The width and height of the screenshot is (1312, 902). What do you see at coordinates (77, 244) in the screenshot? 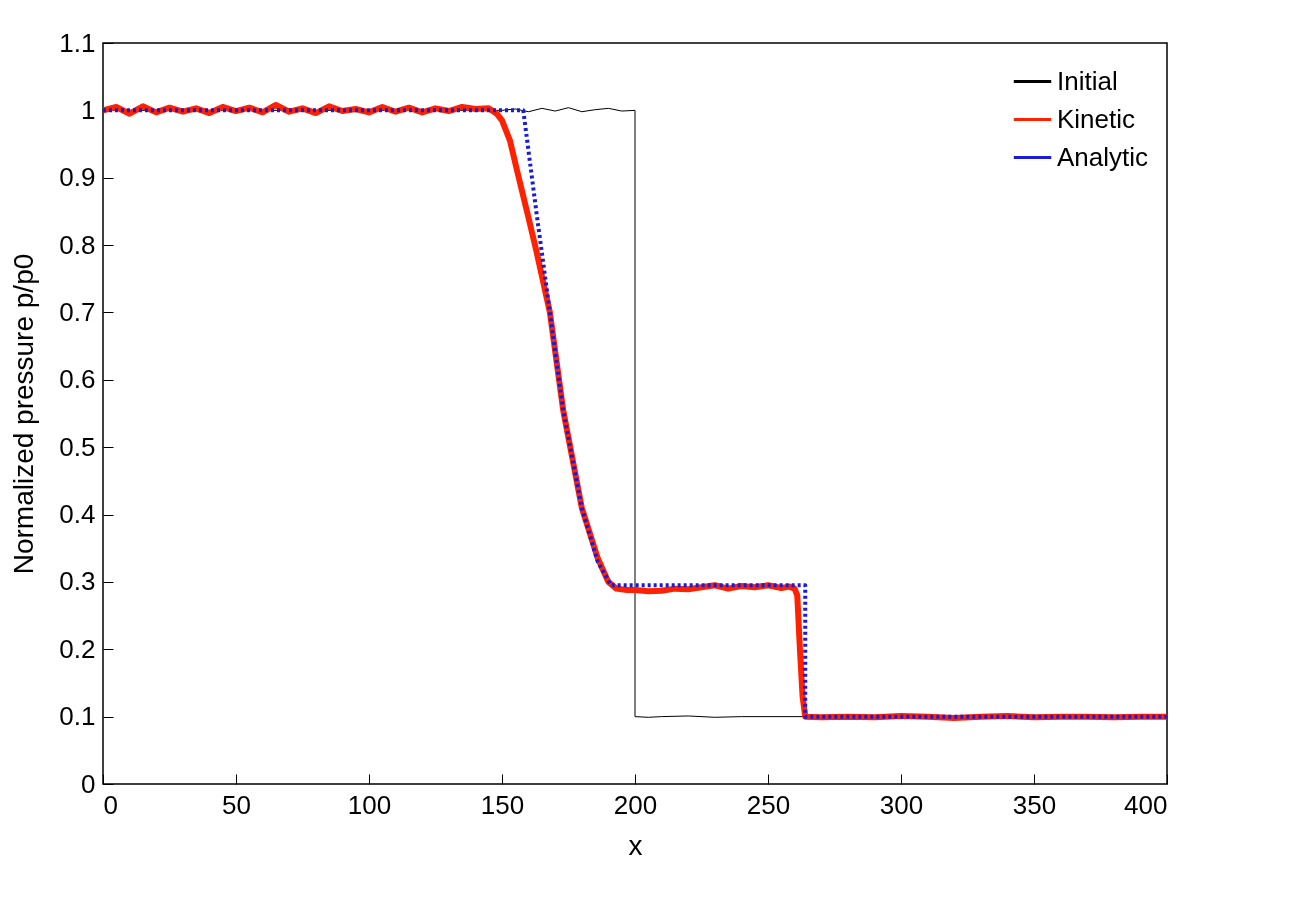
I see `y-tick-label: 0.8` at bounding box center [77, 244].